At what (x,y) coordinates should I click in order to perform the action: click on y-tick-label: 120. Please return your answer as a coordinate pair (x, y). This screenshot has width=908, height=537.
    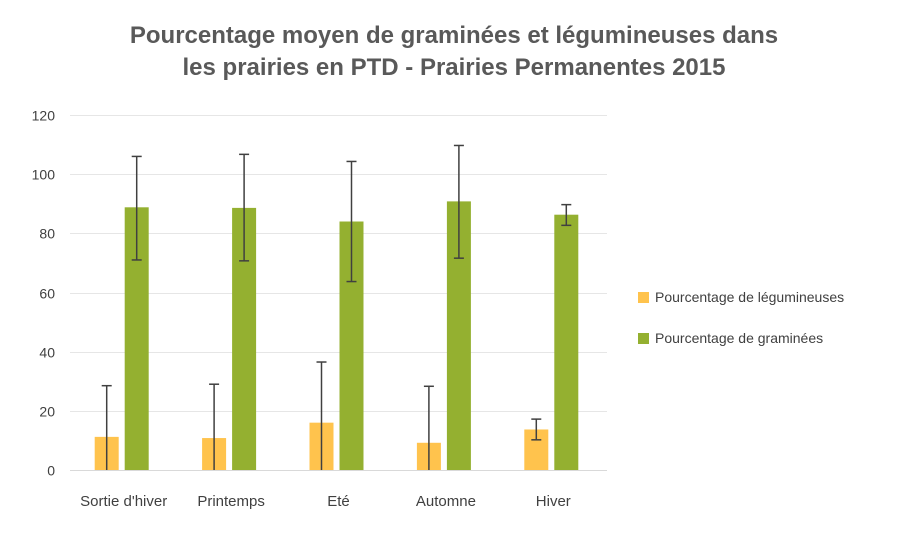
    Looking at the image, I should click on (44, 116).